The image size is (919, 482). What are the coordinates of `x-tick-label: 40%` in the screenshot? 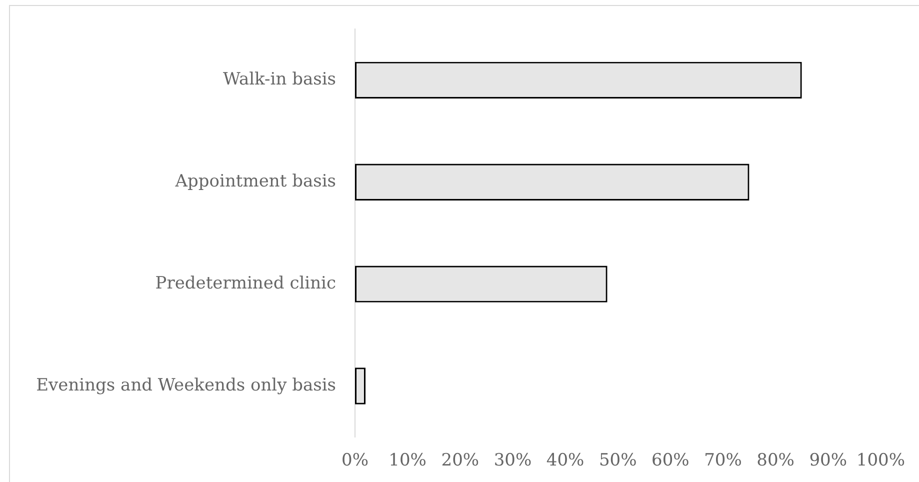 It's located at (565, 460).